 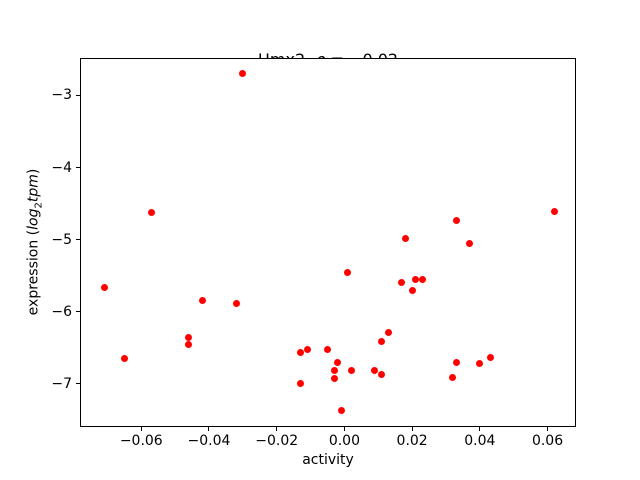 I want to click on y-tick-label: −6, so click(x=61, y=311).